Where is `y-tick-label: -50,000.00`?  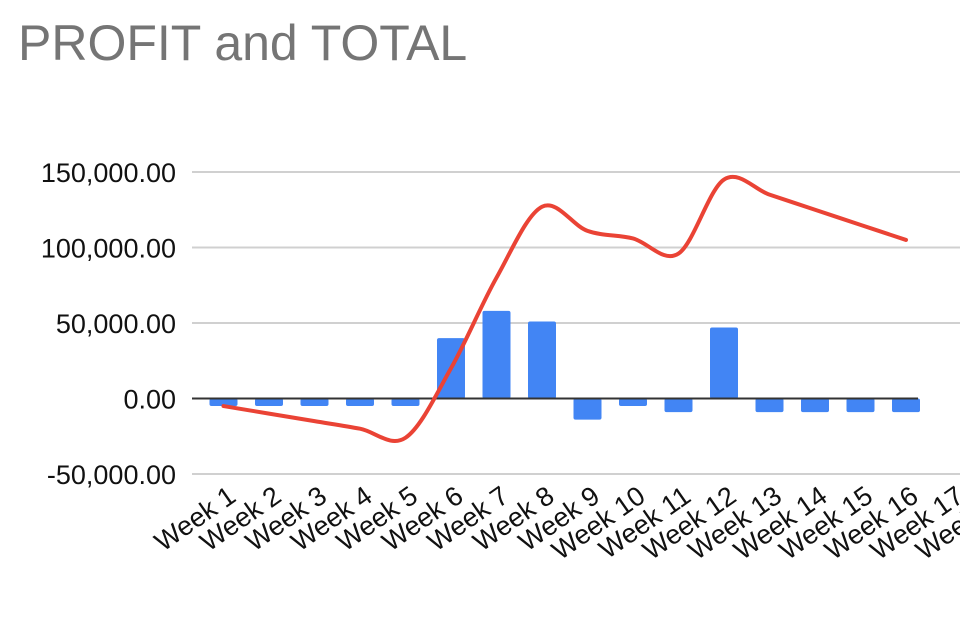
y-tick-label: -50,000.00 is located at coordinates (111, 475).